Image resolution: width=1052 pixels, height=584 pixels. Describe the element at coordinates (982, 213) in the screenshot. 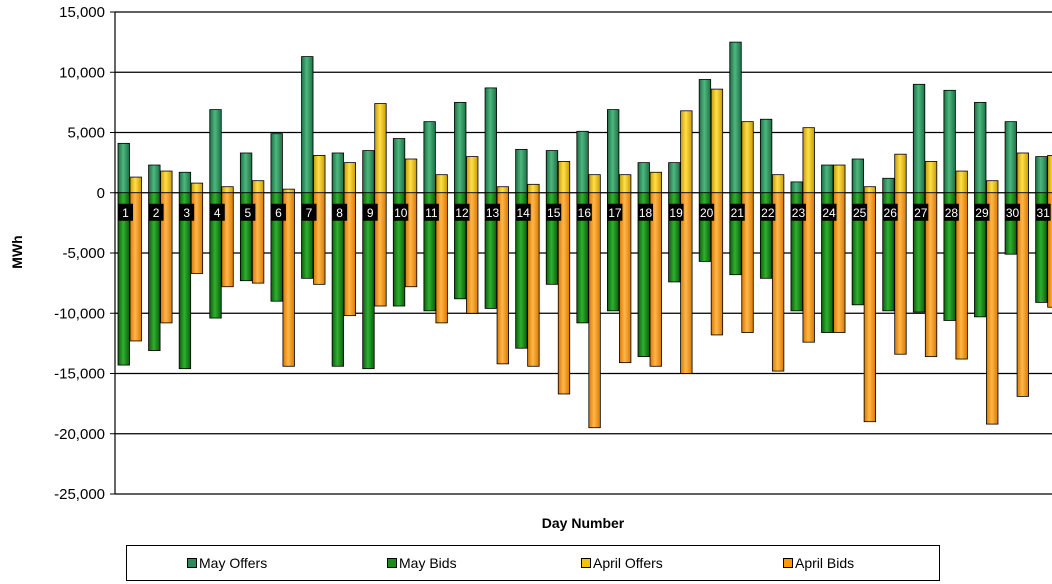

I see `day-label: 29` at that location.